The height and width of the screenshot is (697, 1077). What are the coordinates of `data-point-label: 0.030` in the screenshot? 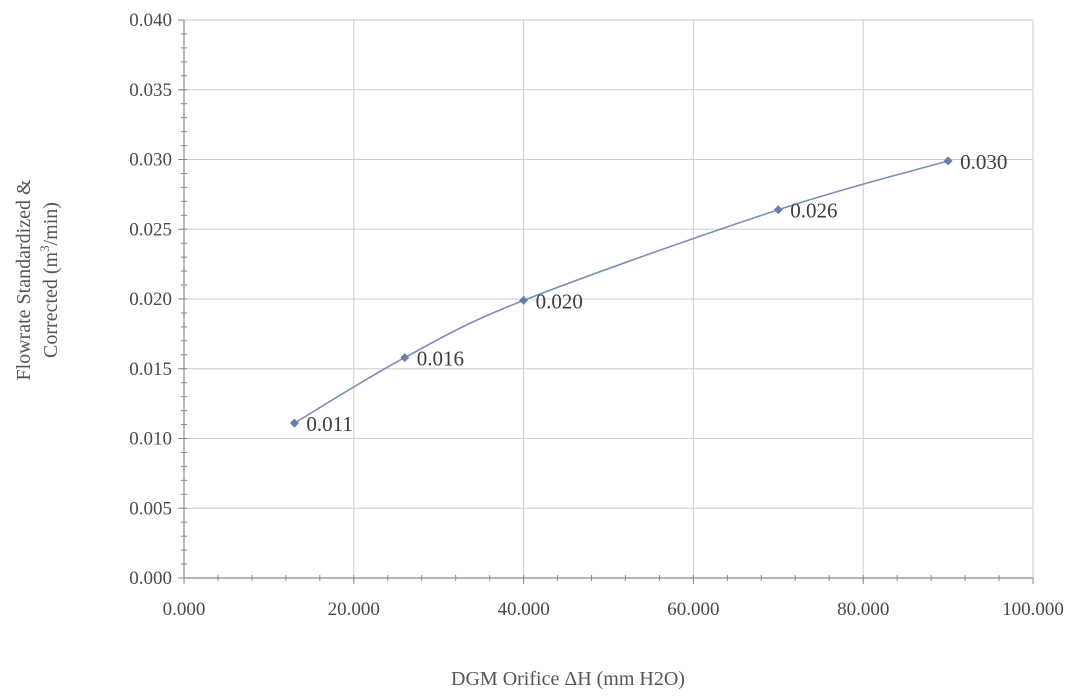 It's located at (983, 162).